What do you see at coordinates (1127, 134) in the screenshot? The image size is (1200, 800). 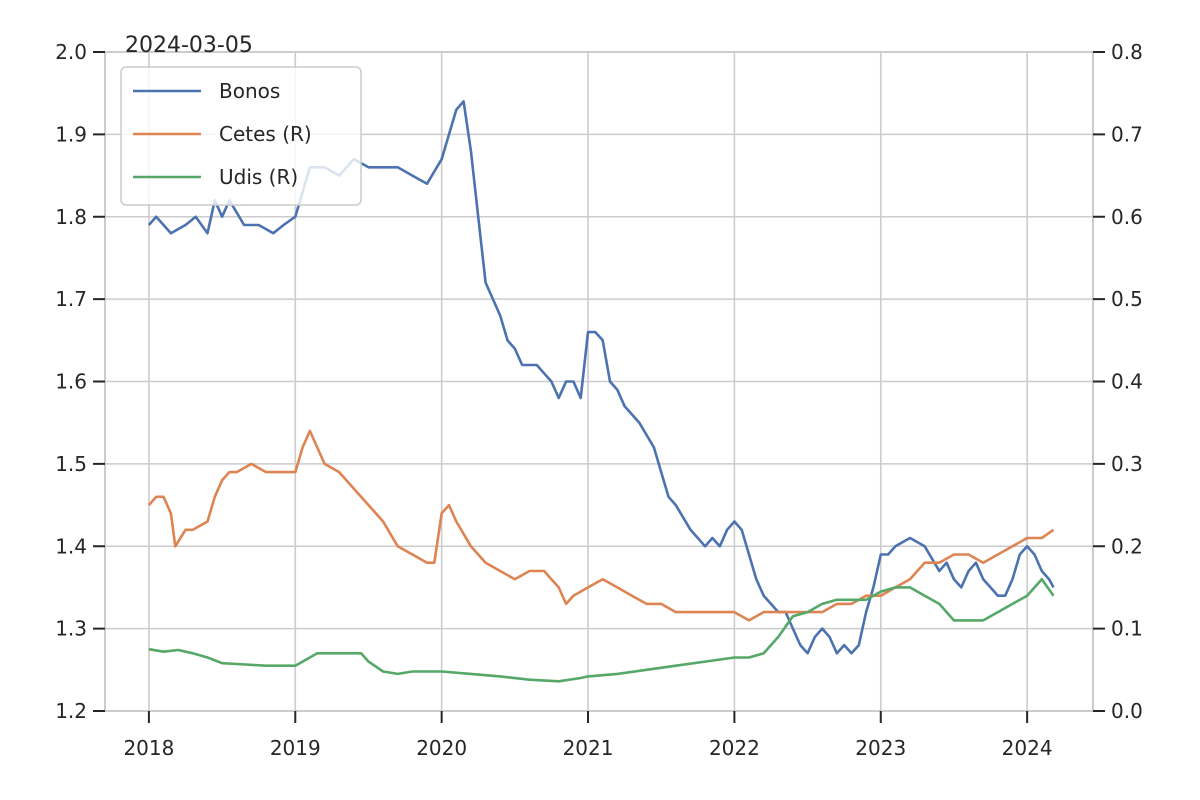 I see `y-tick-label-right: 0.7` at bounding box center [1127, 134].